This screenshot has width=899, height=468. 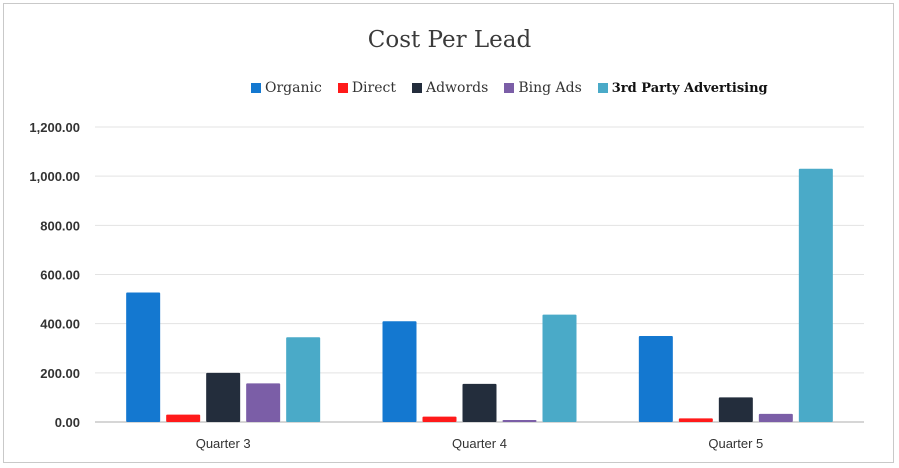 I want to click on x-category-label: Quarter 3, so click(x=223, y=443).